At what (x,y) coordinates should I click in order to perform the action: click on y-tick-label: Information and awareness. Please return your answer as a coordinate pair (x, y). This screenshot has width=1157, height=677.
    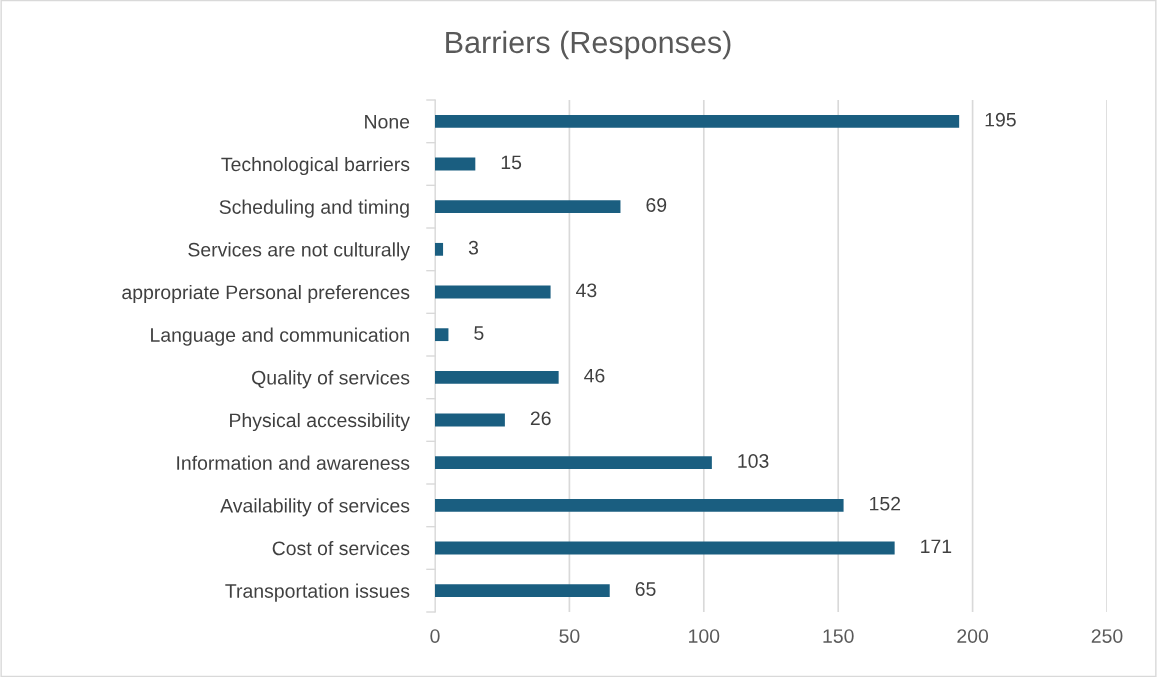
    Looking at the image, I should click on (293, 462).